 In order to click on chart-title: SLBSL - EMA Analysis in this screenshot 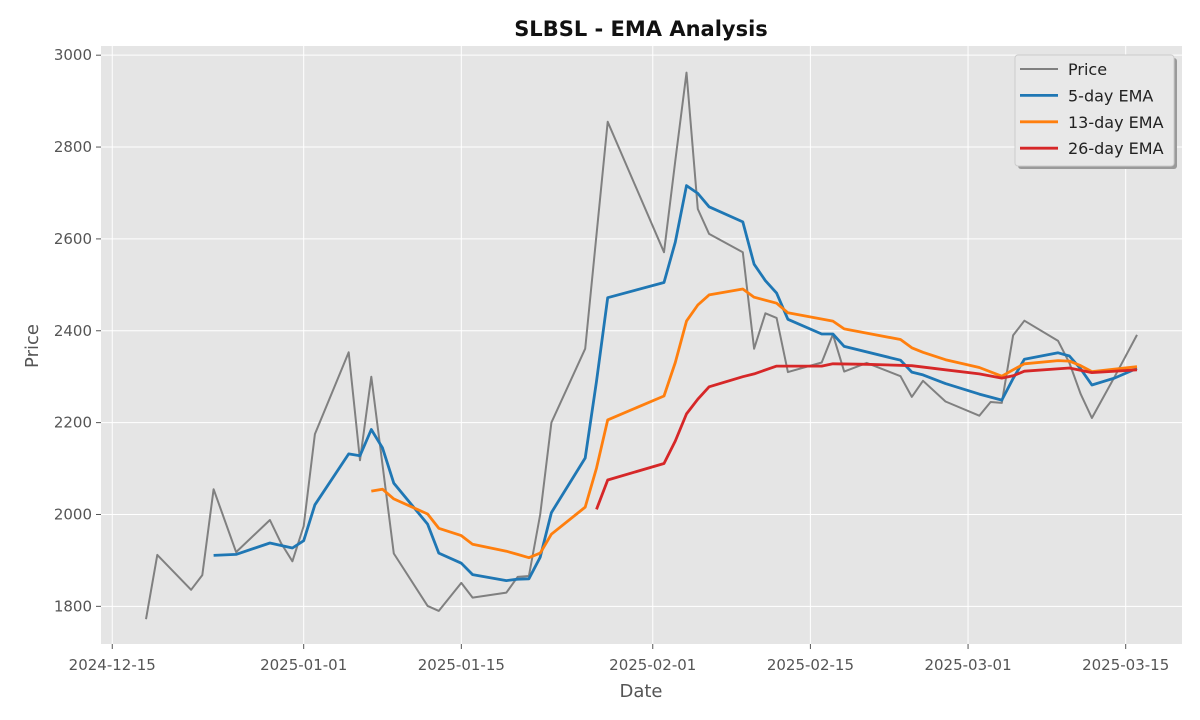, I will do `click(641, 29)`.